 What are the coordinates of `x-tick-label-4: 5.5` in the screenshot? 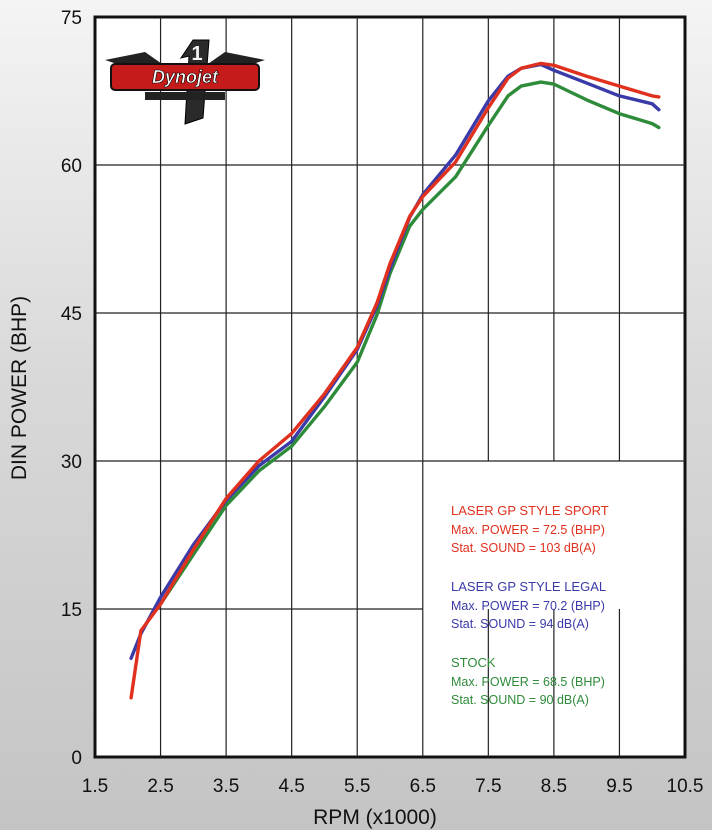 It's located at (357, 786).